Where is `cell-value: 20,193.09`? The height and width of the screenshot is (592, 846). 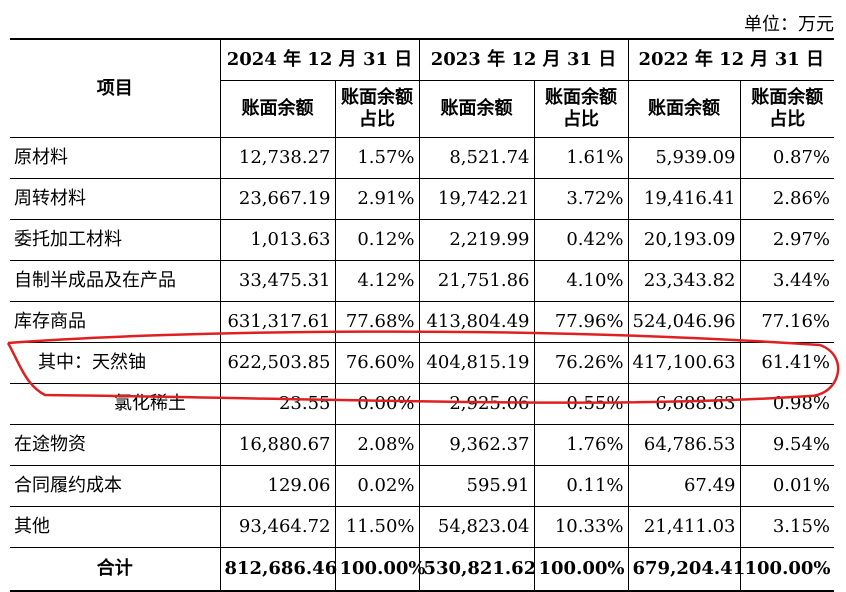 cell-value: 20,193.09 is located at coordinates (684, 240).